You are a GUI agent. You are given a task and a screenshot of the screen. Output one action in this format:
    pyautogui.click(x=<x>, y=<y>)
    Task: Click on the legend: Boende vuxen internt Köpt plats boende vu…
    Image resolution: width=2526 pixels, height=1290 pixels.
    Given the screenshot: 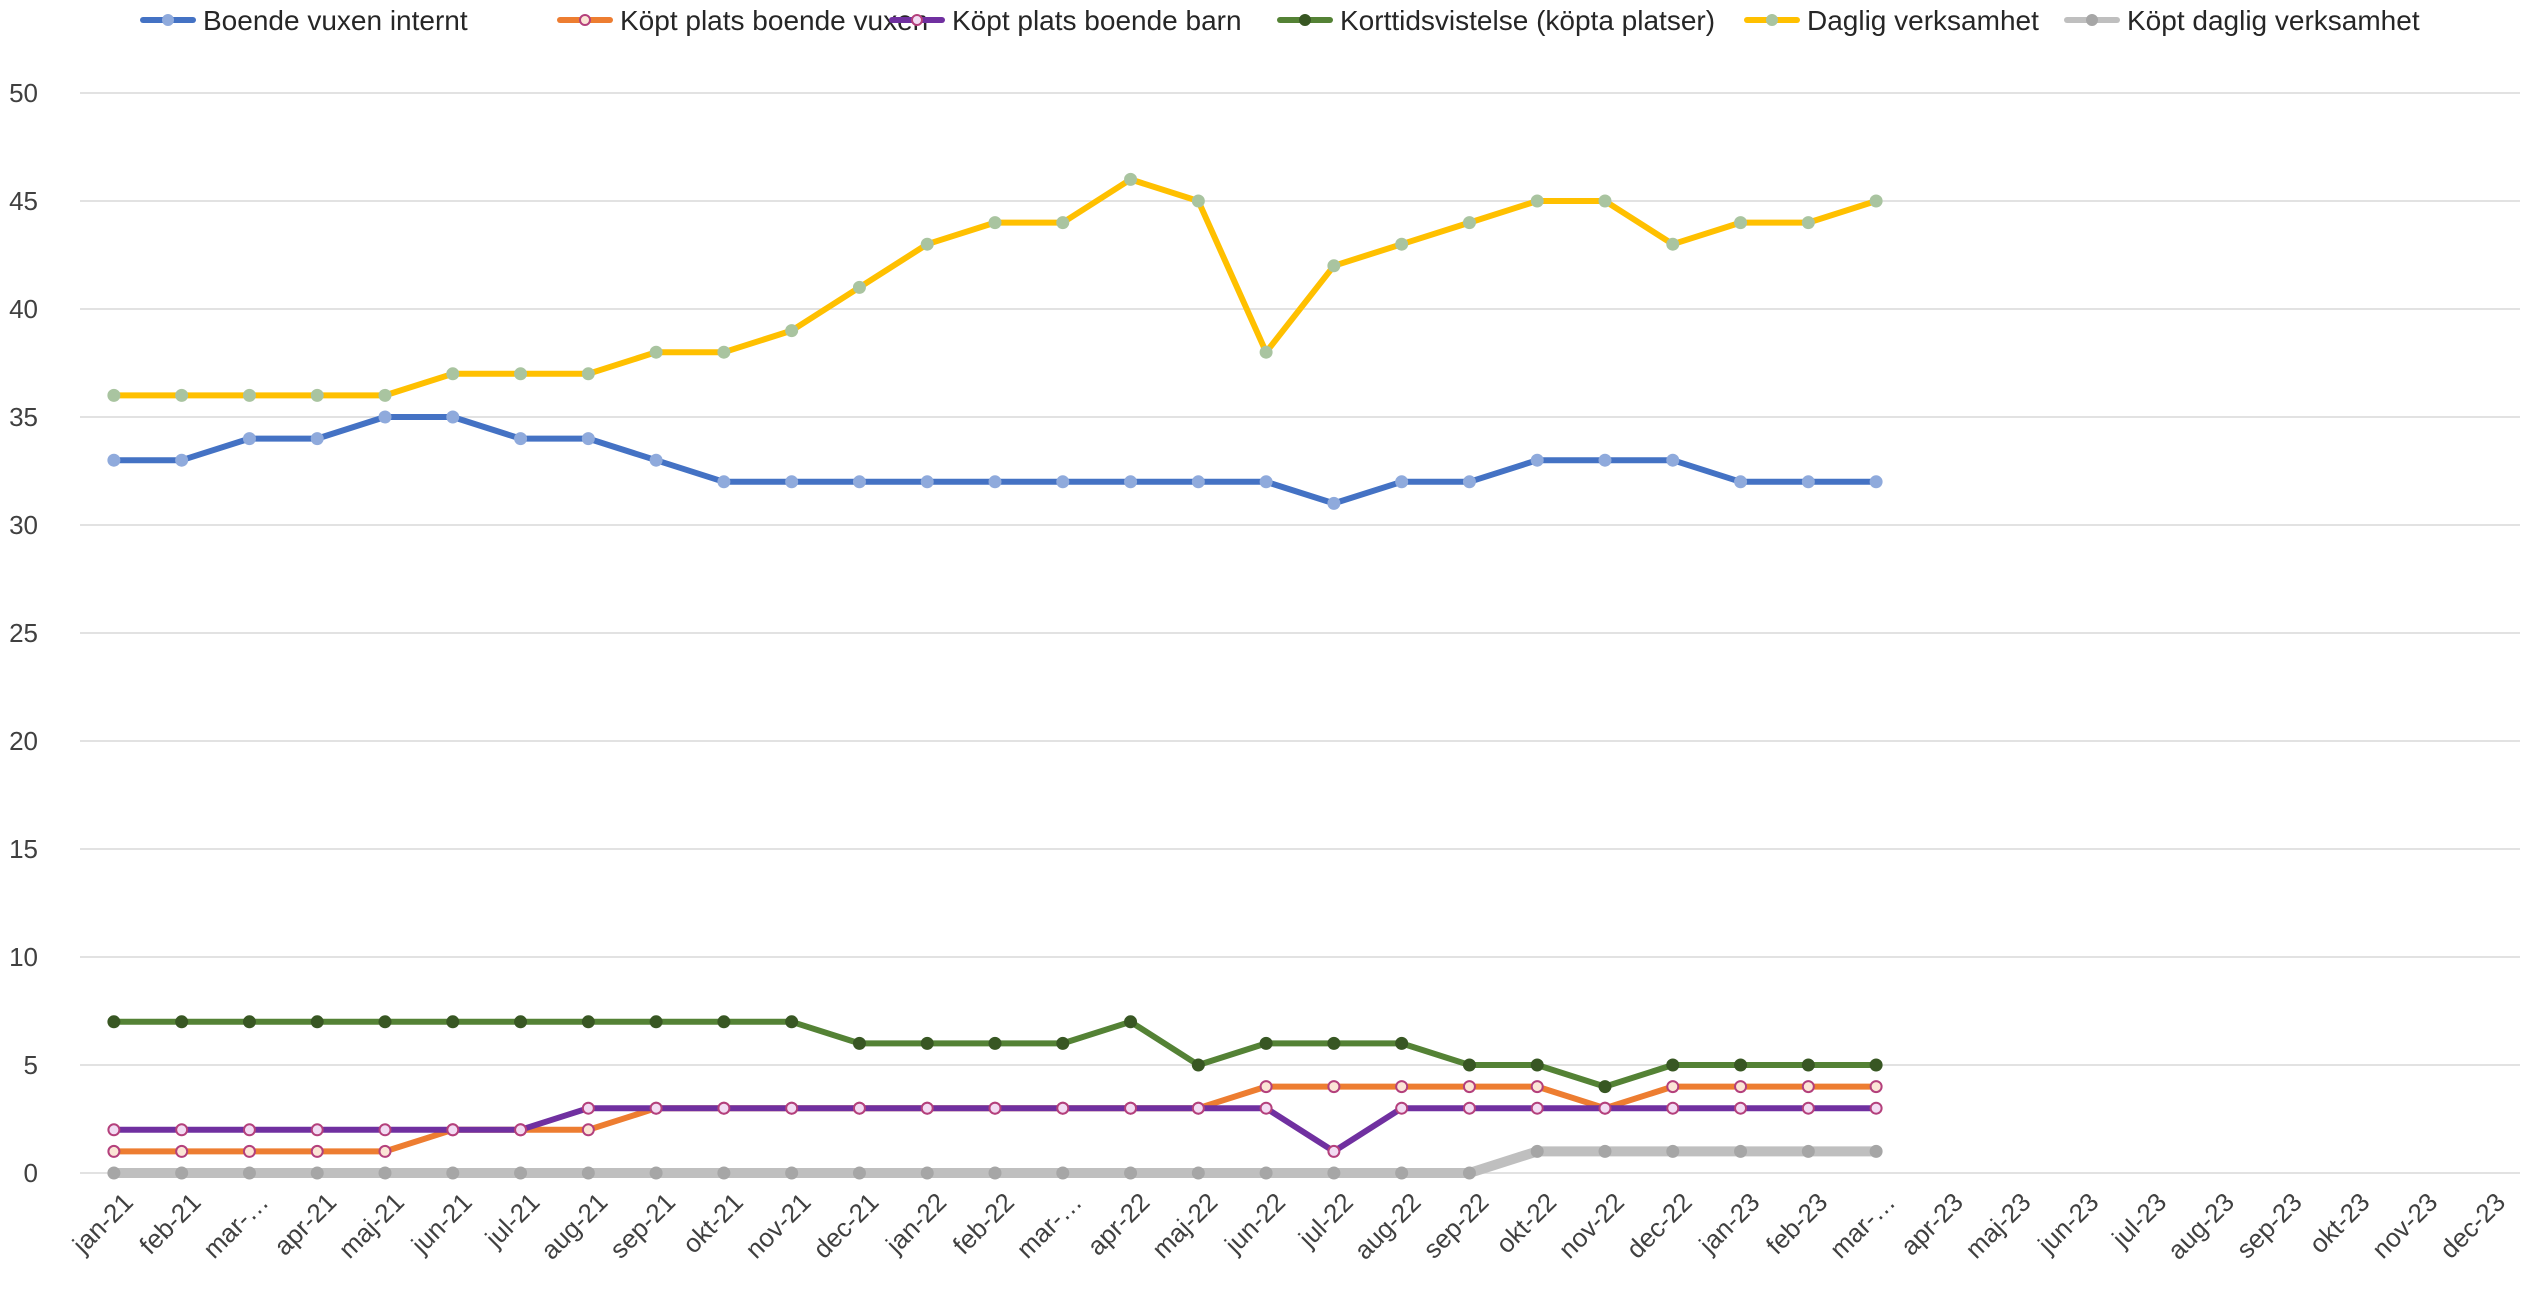 What is the action you would take?
    pyautogui.click(x=1280, y=20)
    